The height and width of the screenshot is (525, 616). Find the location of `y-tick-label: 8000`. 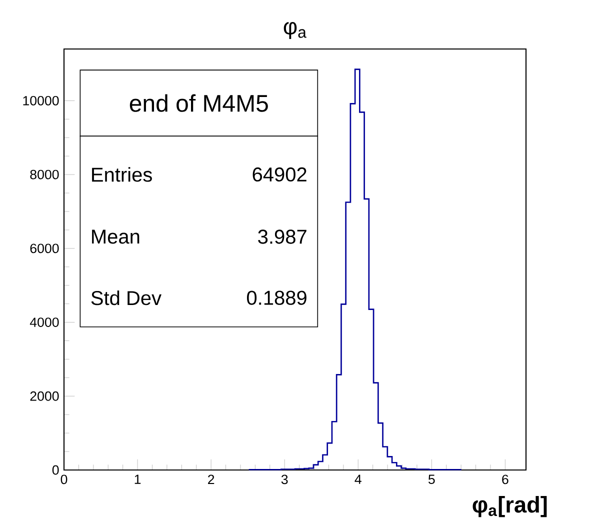

y-tick-label: 8000 is located at coordinates (44, 175).